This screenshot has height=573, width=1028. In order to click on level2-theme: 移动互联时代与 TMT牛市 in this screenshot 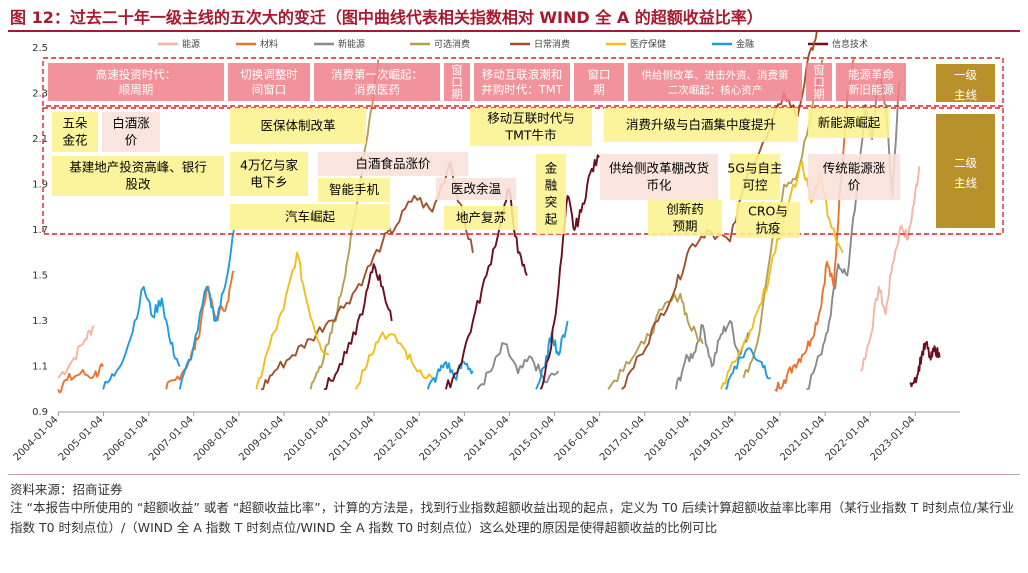, I will do `click(531, 127)`.